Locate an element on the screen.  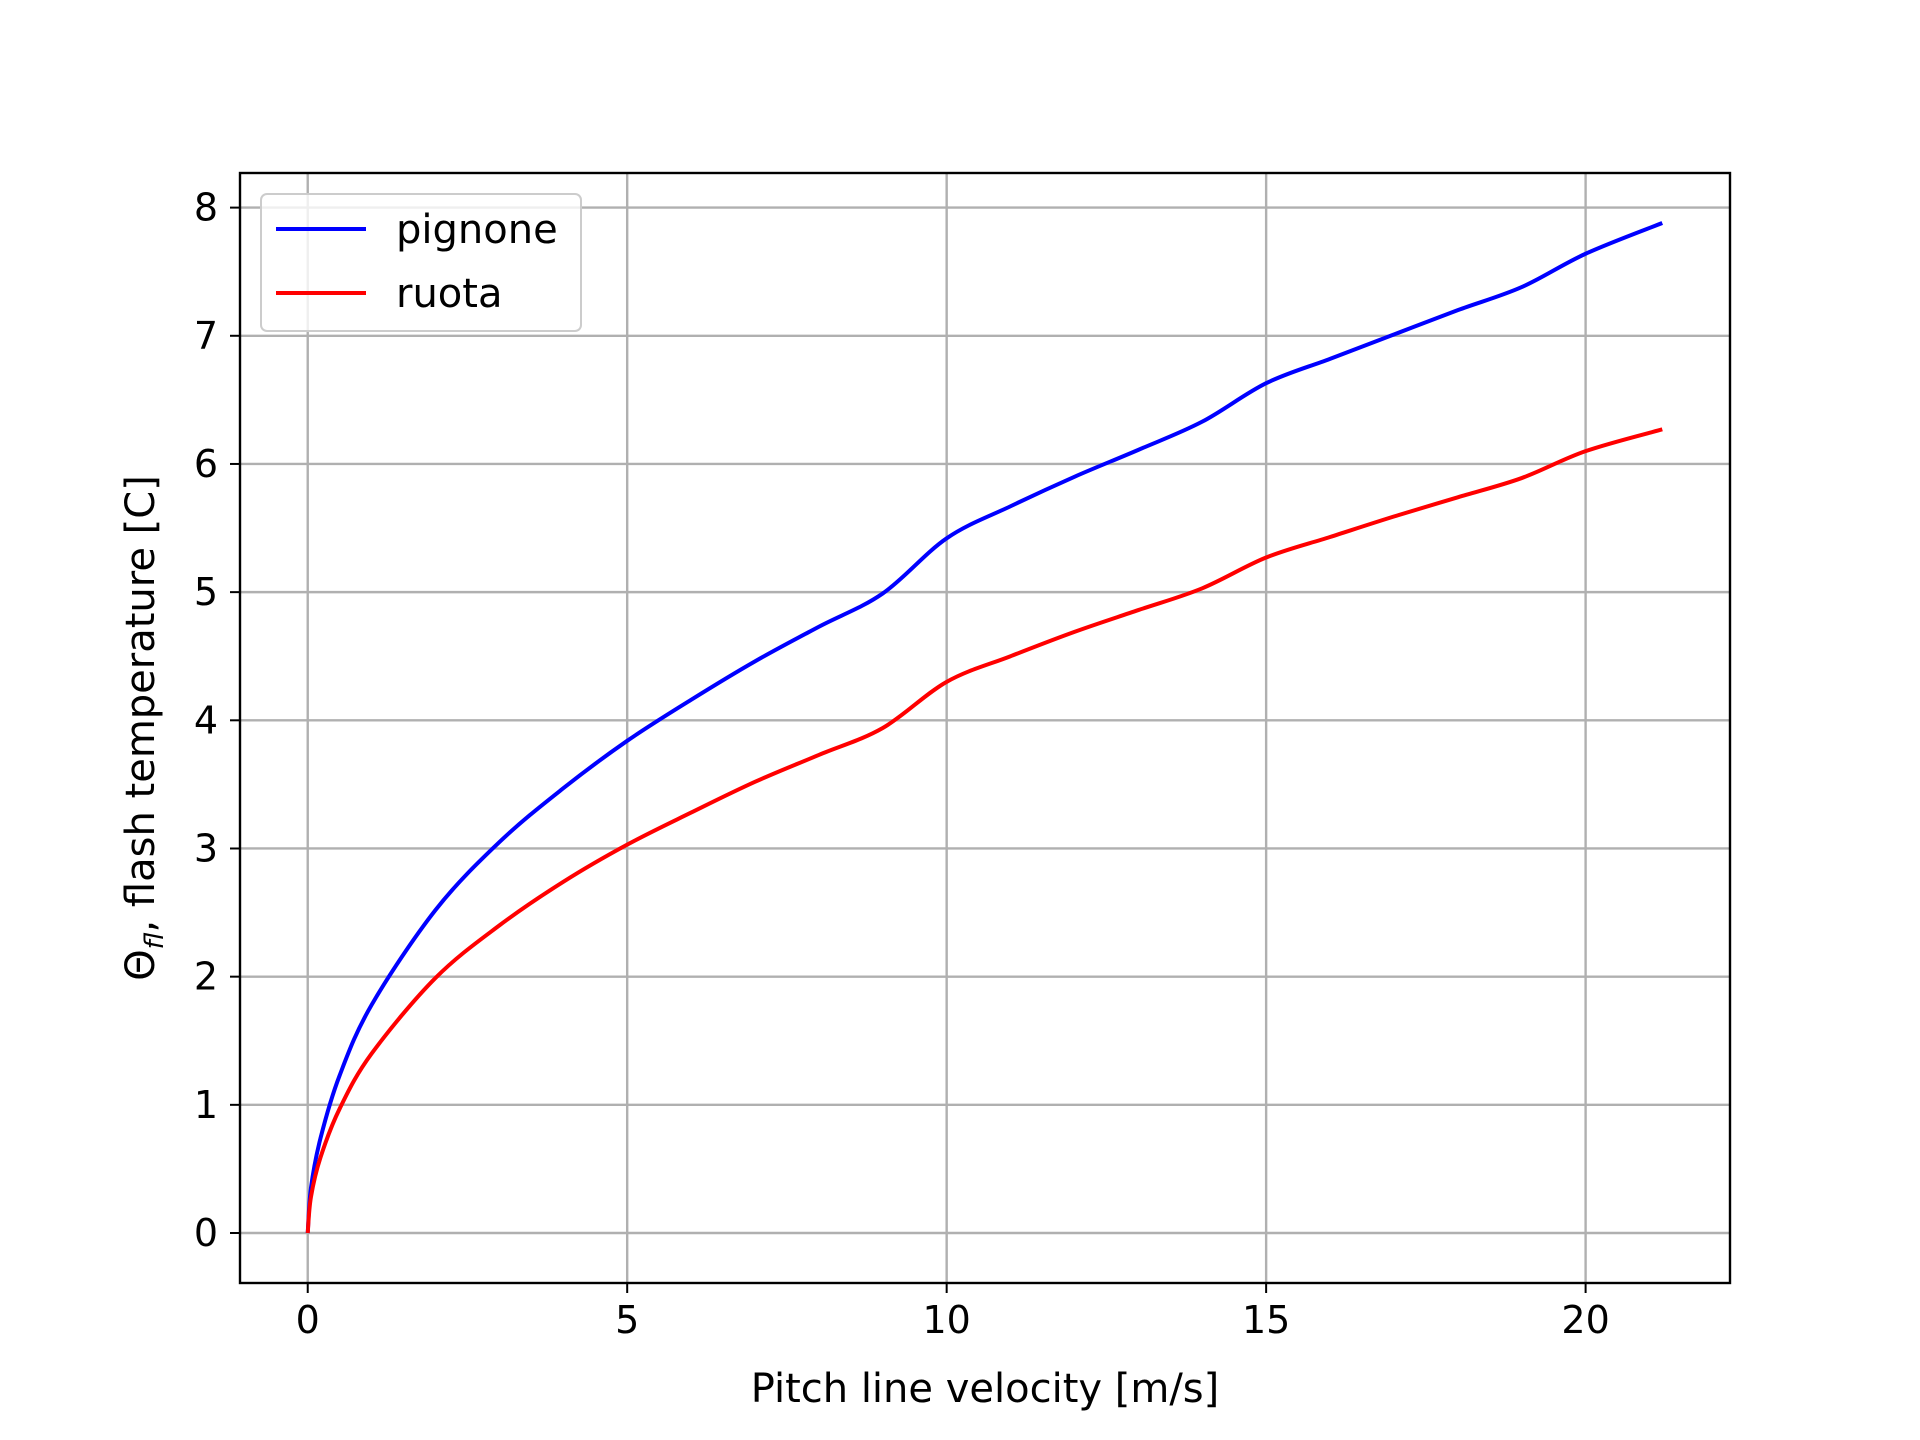
y-axis-label: Θfl, flash temperature [C] is located at coordinates (144, 728).